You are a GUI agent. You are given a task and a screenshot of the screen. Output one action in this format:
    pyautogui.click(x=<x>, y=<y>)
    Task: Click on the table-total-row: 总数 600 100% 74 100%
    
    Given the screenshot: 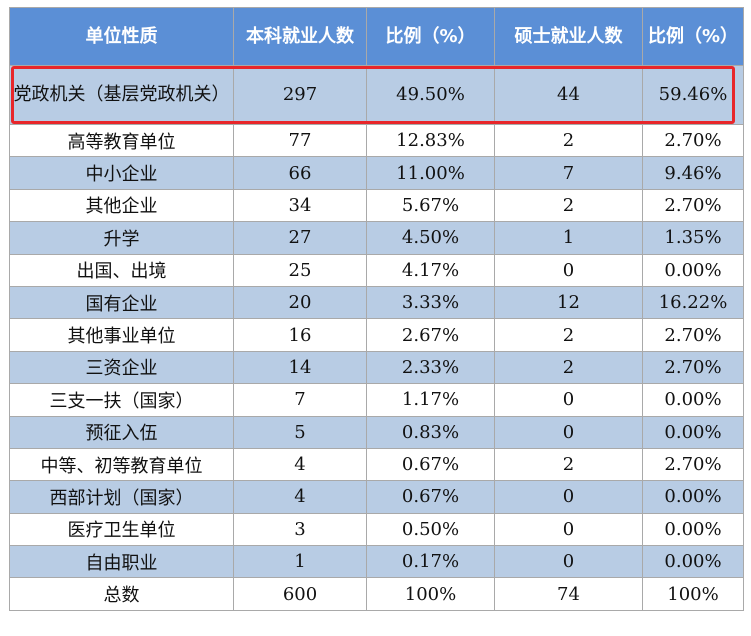 What is the action you would take?
    pyautogui.click(x=376, y=594)
    